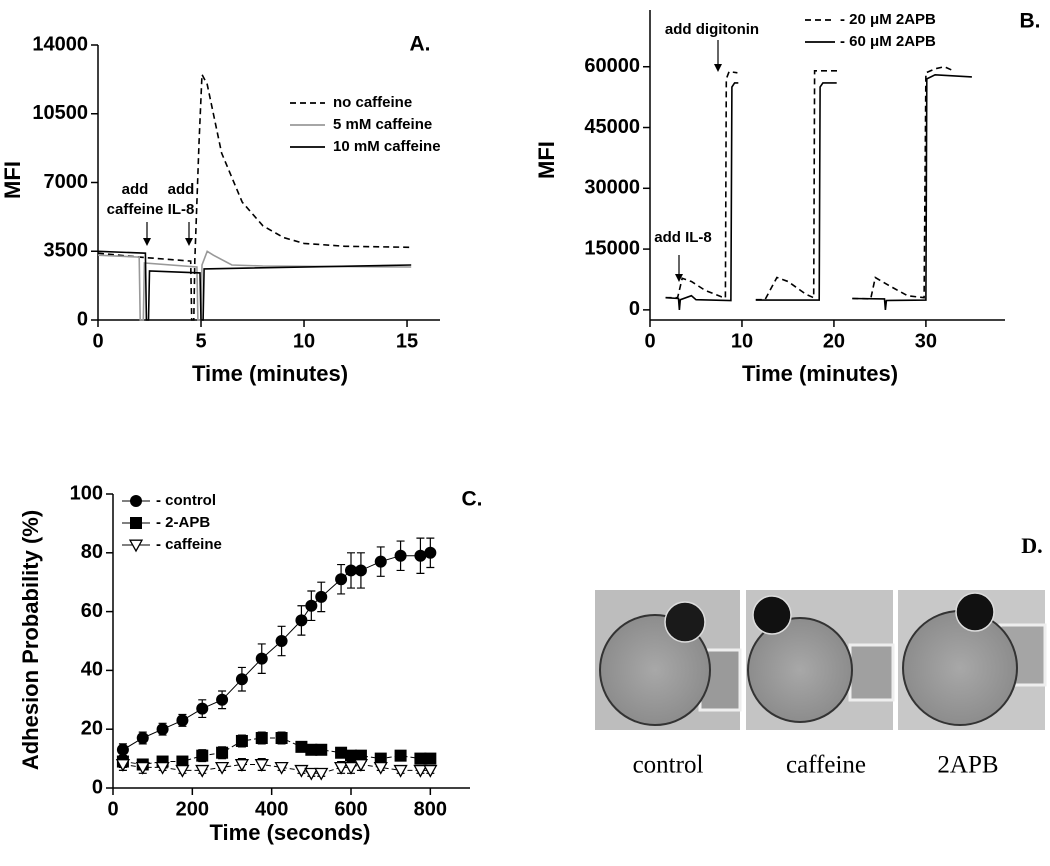 The image size is (1050, 866). I want to click on legend-label: - 60 μM 2APB, so click(888, 41).